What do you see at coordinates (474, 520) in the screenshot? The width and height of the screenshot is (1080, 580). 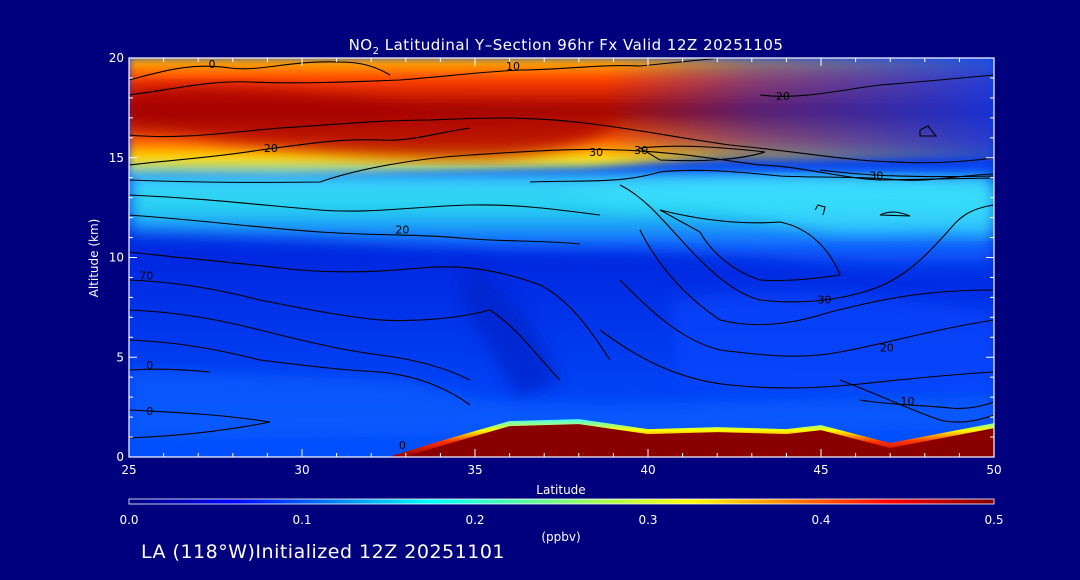 I see `colorbar-tick-label: 0.2` at bounding box center [474, 520].